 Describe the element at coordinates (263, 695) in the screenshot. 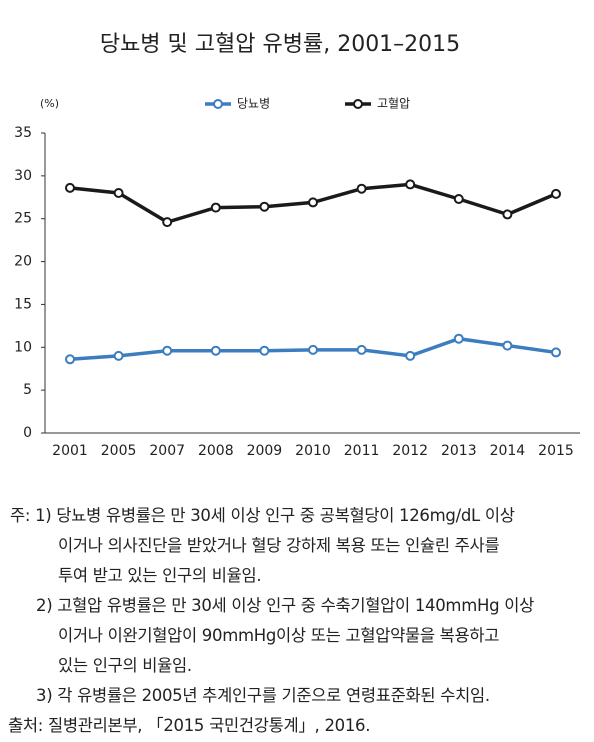

I see `footnote: 3) 각 유병률은 2005년 추계인구를 기준으로 연령표준화된 수치임.` at that location.